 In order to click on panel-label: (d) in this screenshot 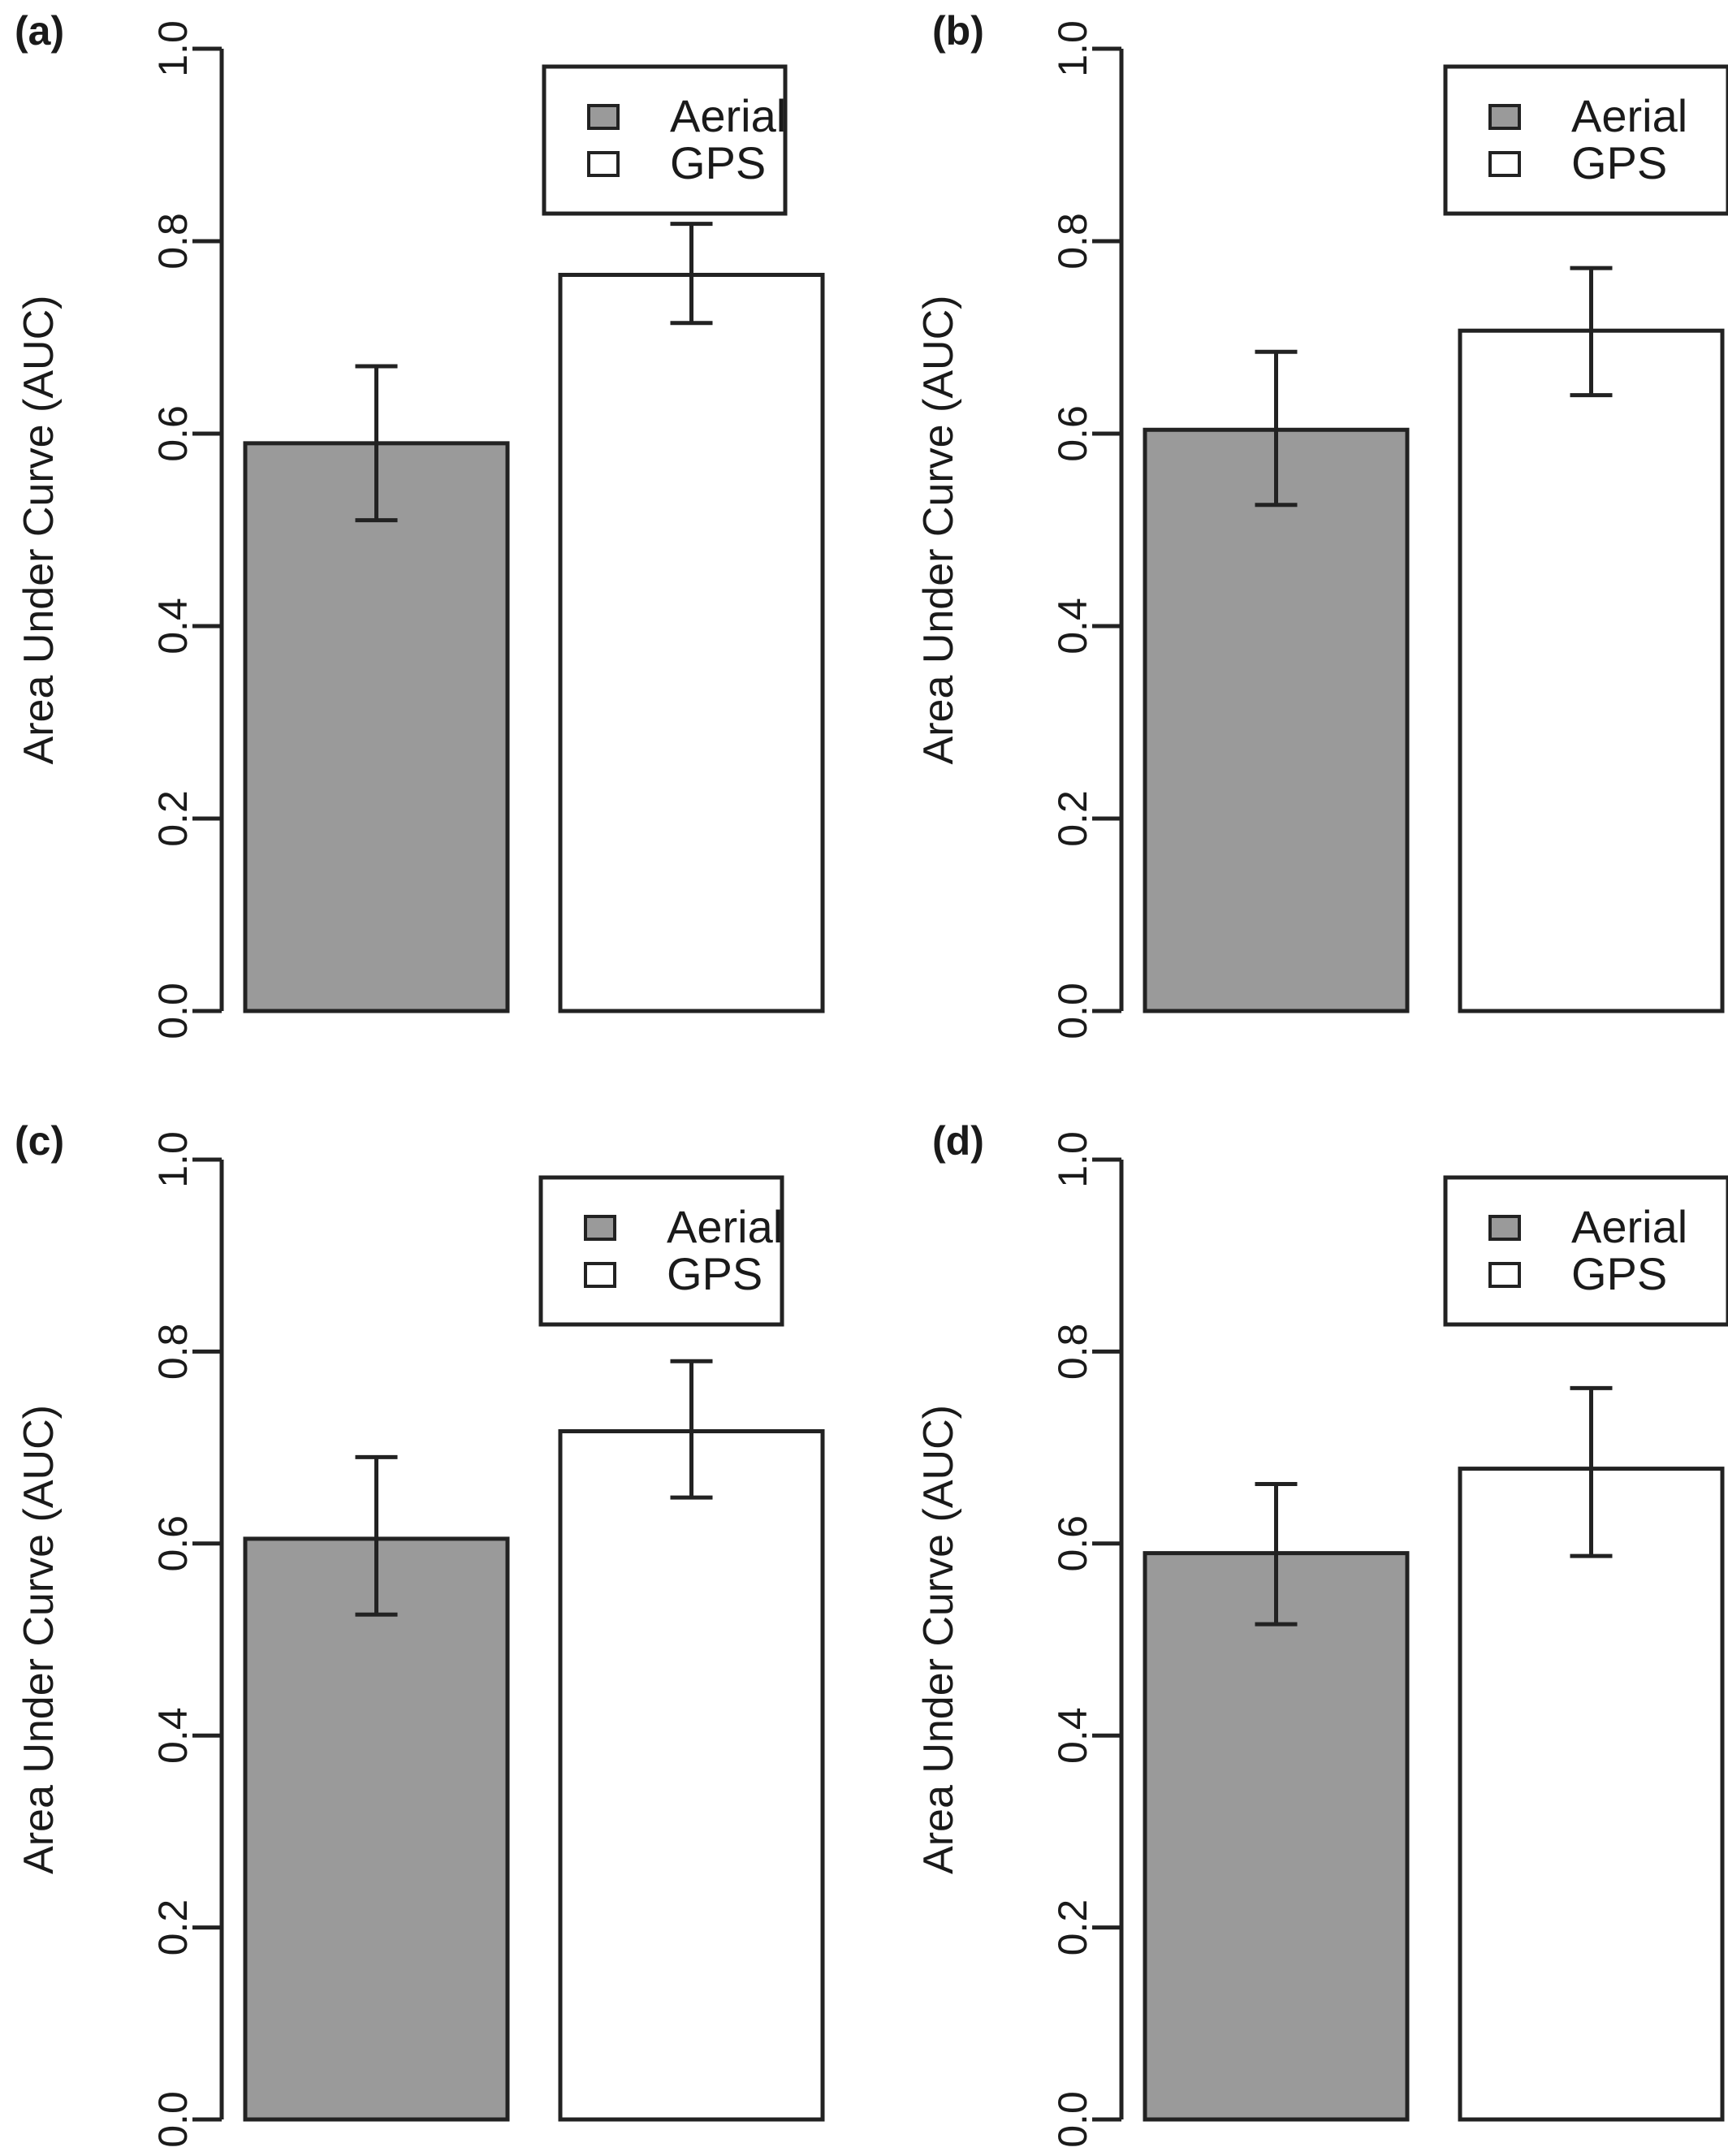, I will do `click(958, 1141)`.